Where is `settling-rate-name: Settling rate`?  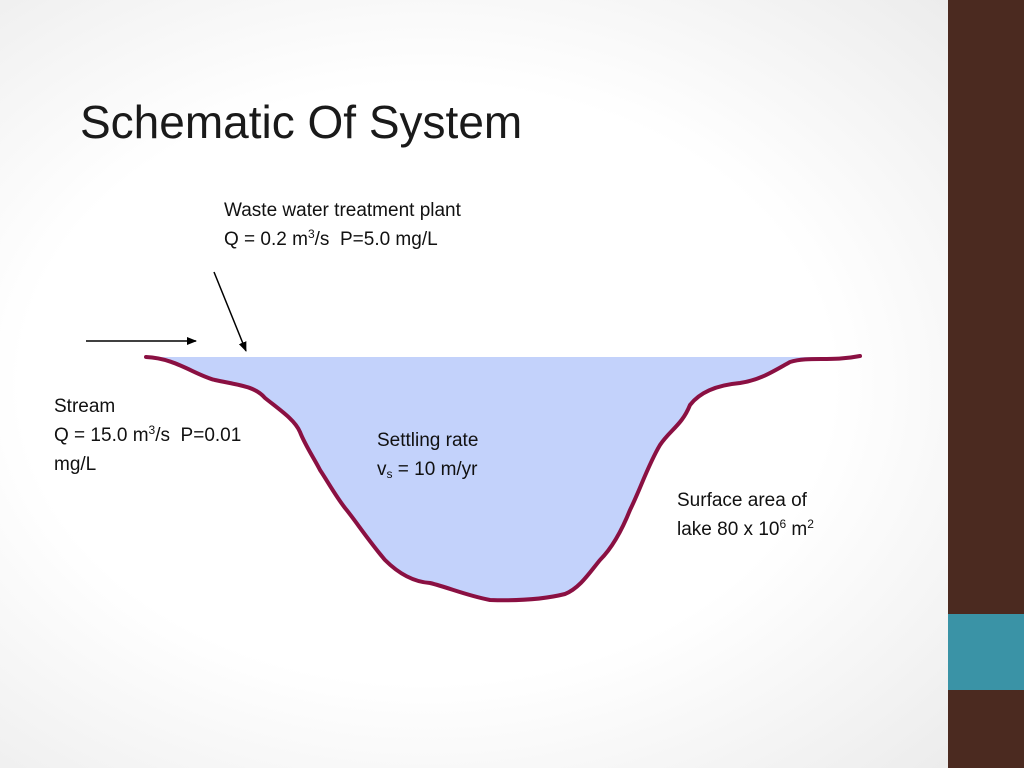
settling-rate-name: Settling rate is located at coordinates (428, 440).